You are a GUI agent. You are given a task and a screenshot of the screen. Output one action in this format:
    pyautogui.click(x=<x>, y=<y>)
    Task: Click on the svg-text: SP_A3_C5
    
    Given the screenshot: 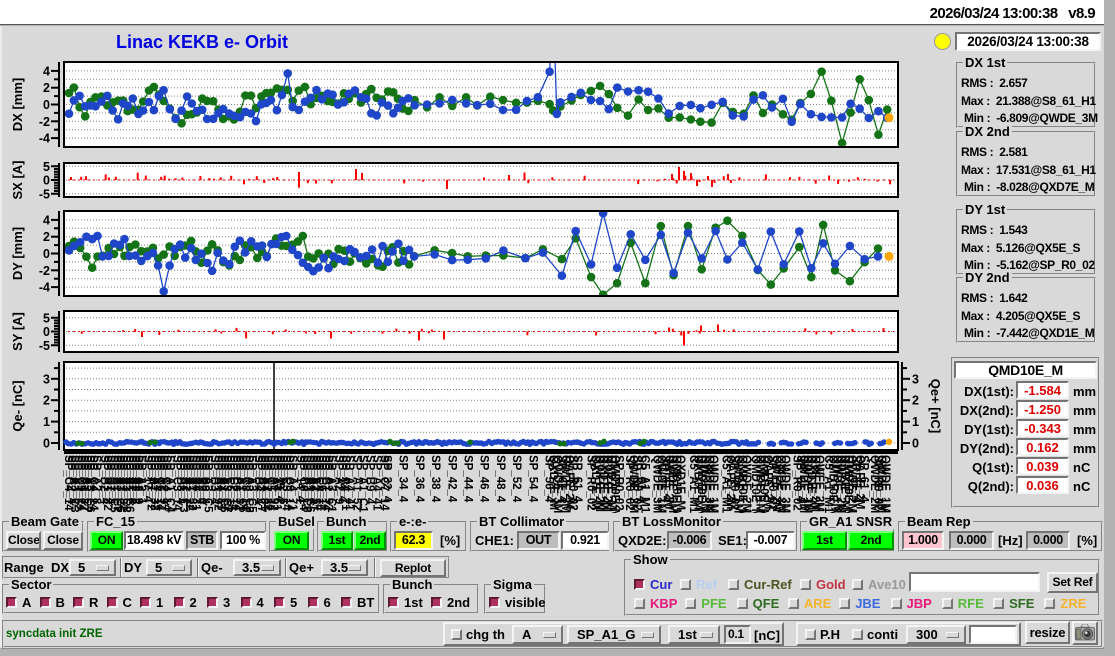 What is the action you would take?
    pyautogui.click(x=208, y=484)
    